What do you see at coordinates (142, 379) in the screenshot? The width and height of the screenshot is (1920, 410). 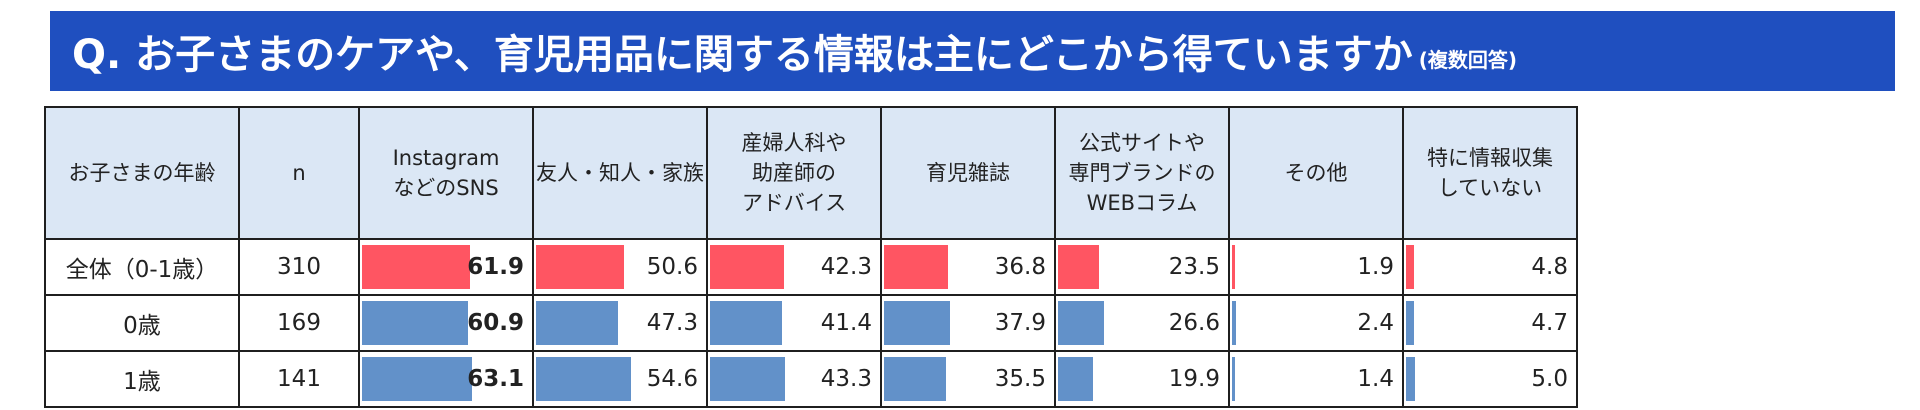 I see `row-age-label: 1歳` at bounding box center [142, 379].